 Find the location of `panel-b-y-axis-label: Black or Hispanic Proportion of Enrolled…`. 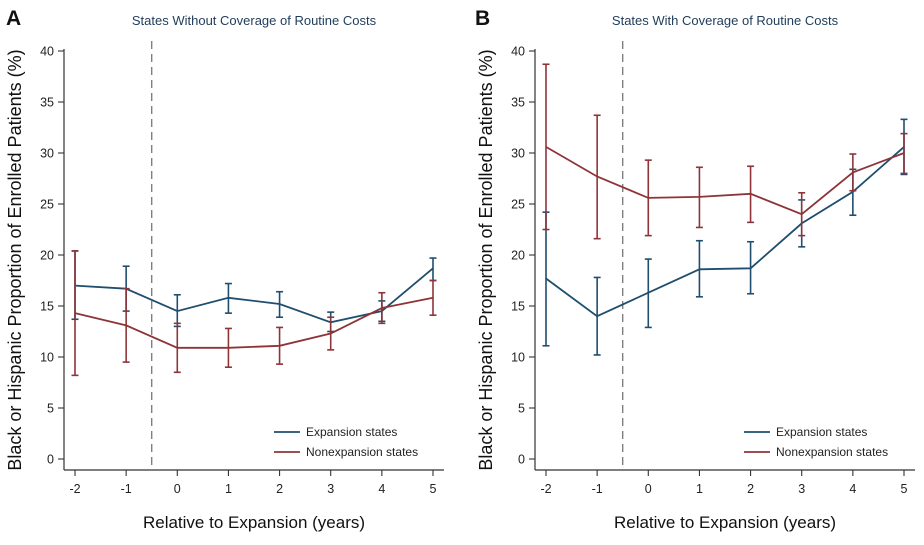

panel-b-y-axis-label: Black or Hispanic Proportion of Enrolled… is located at coordinates (486, 259).